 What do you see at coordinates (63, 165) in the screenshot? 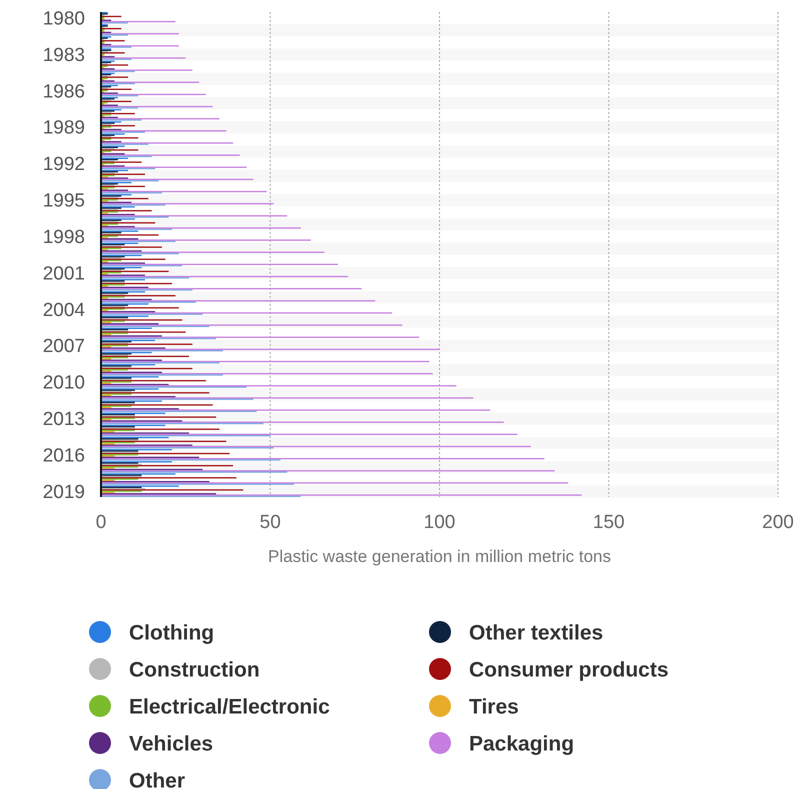
I see `y-tick-label: 1992` at bounding box center [63, 165].